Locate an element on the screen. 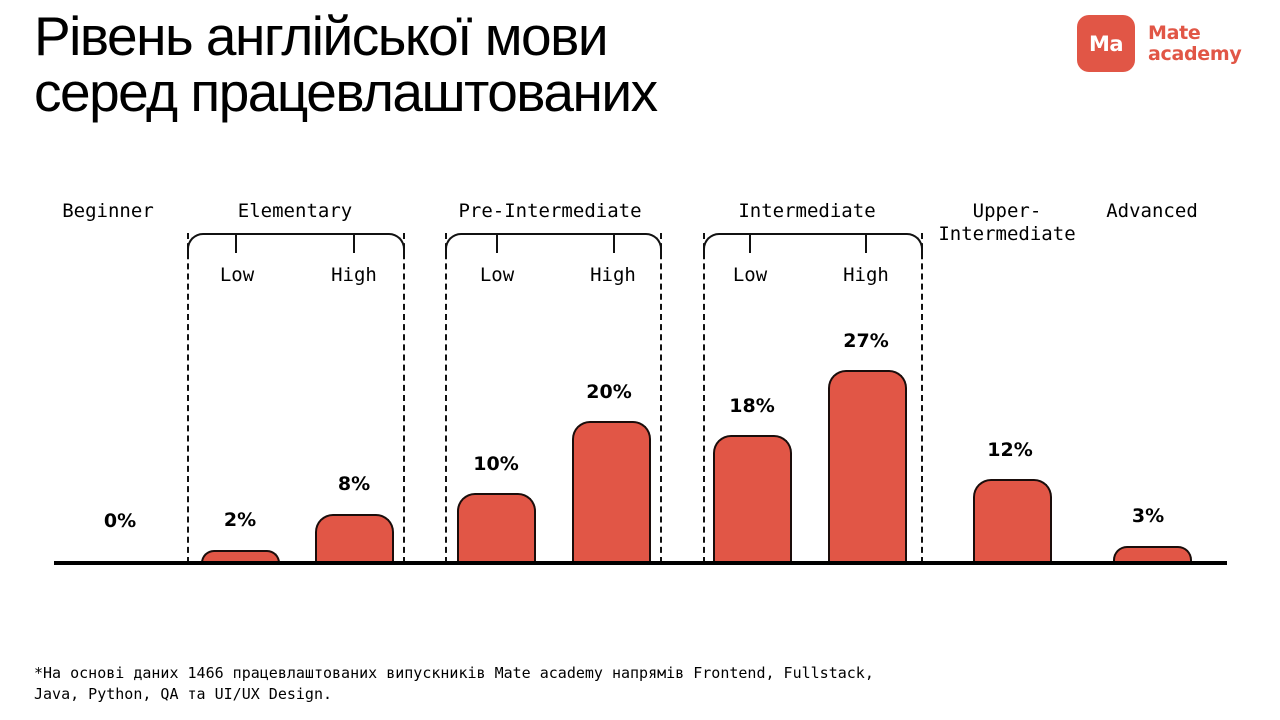  pre-intermediate-high-label: High is located at coordinates (613, 275).